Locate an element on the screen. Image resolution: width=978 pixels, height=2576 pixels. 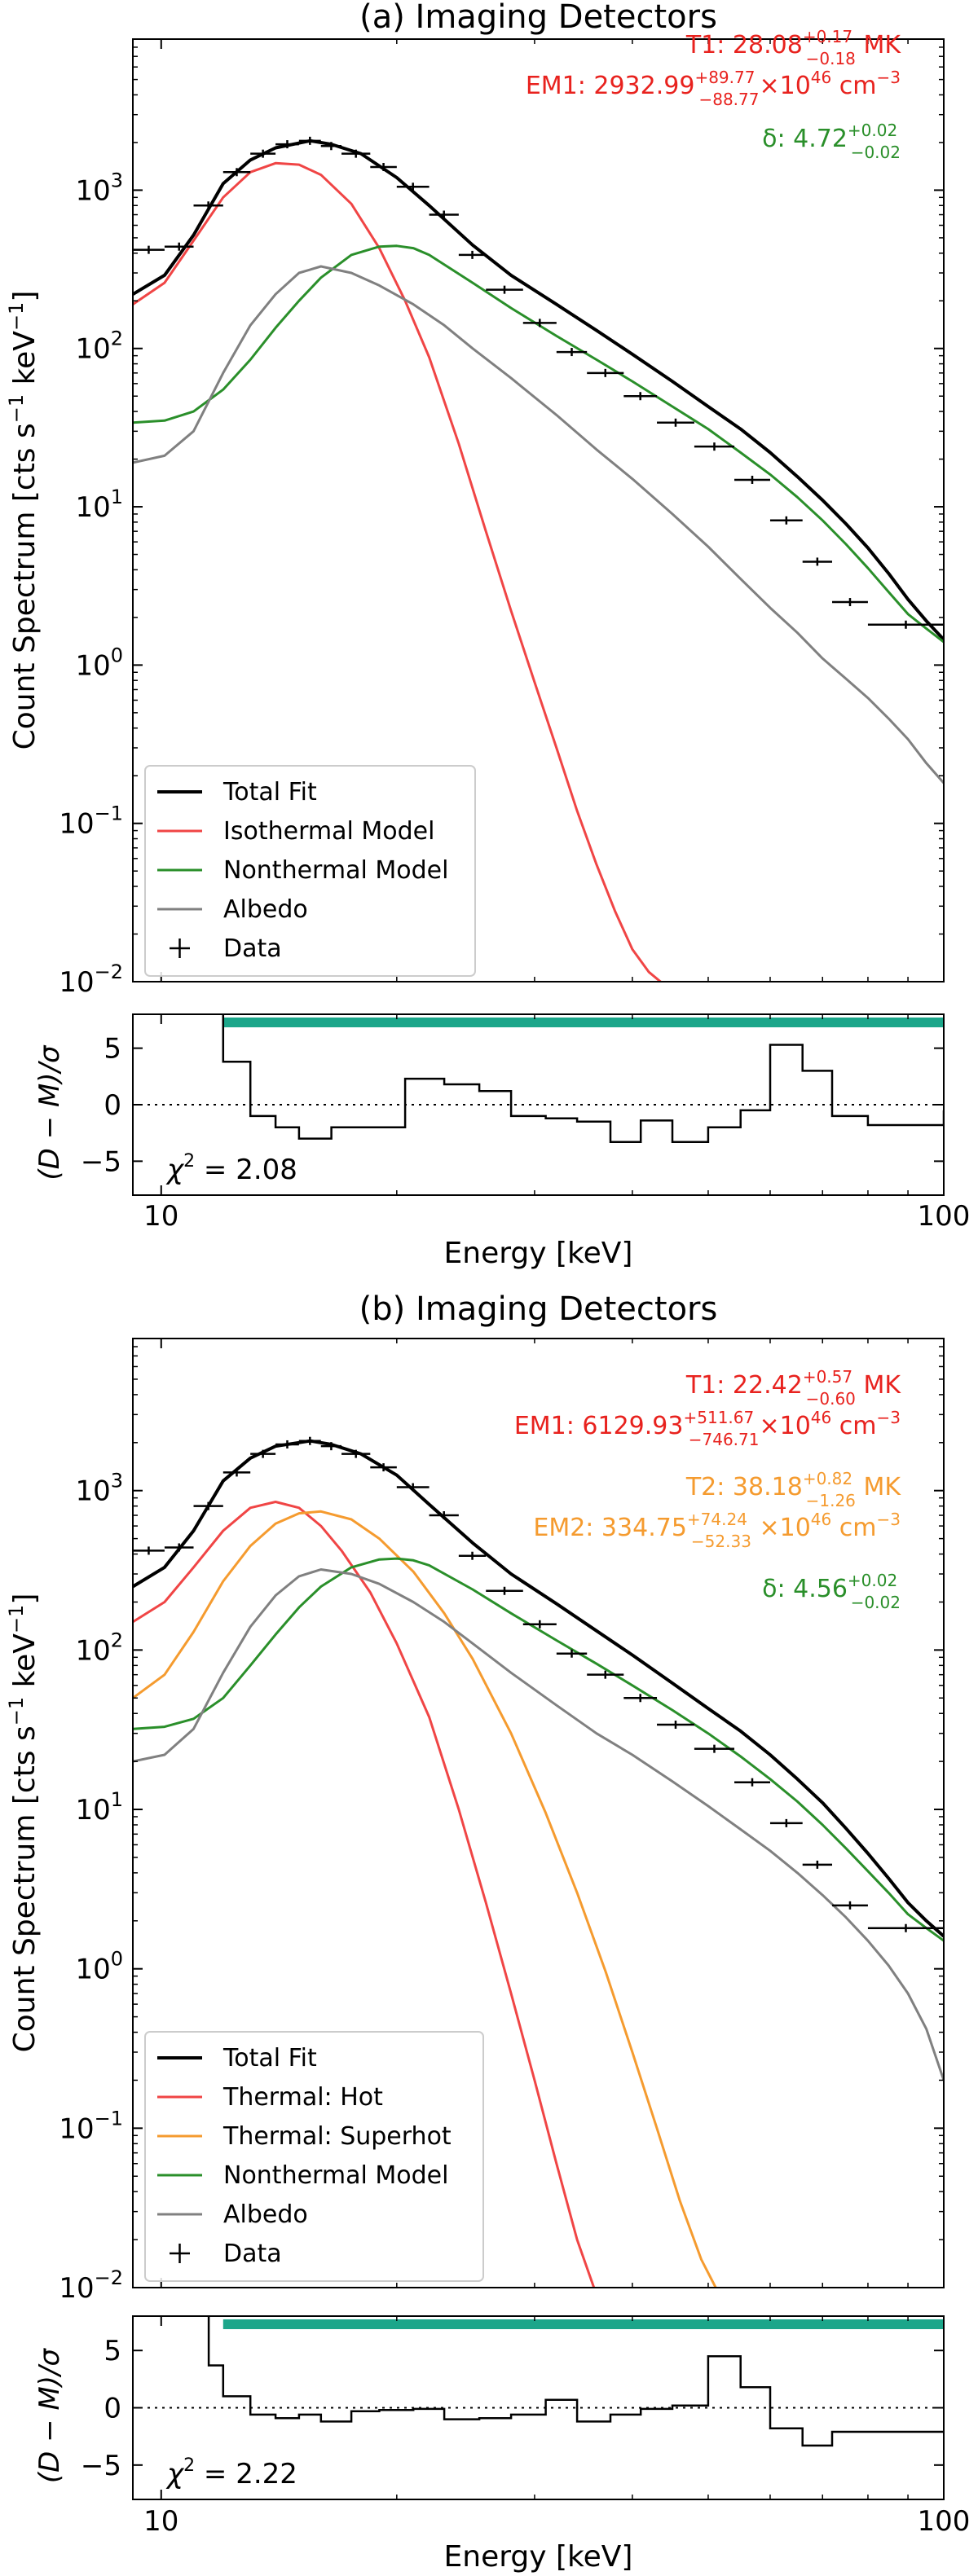
annotation-value: EM1: 6129.93 is located at coordinates (599, 1426).